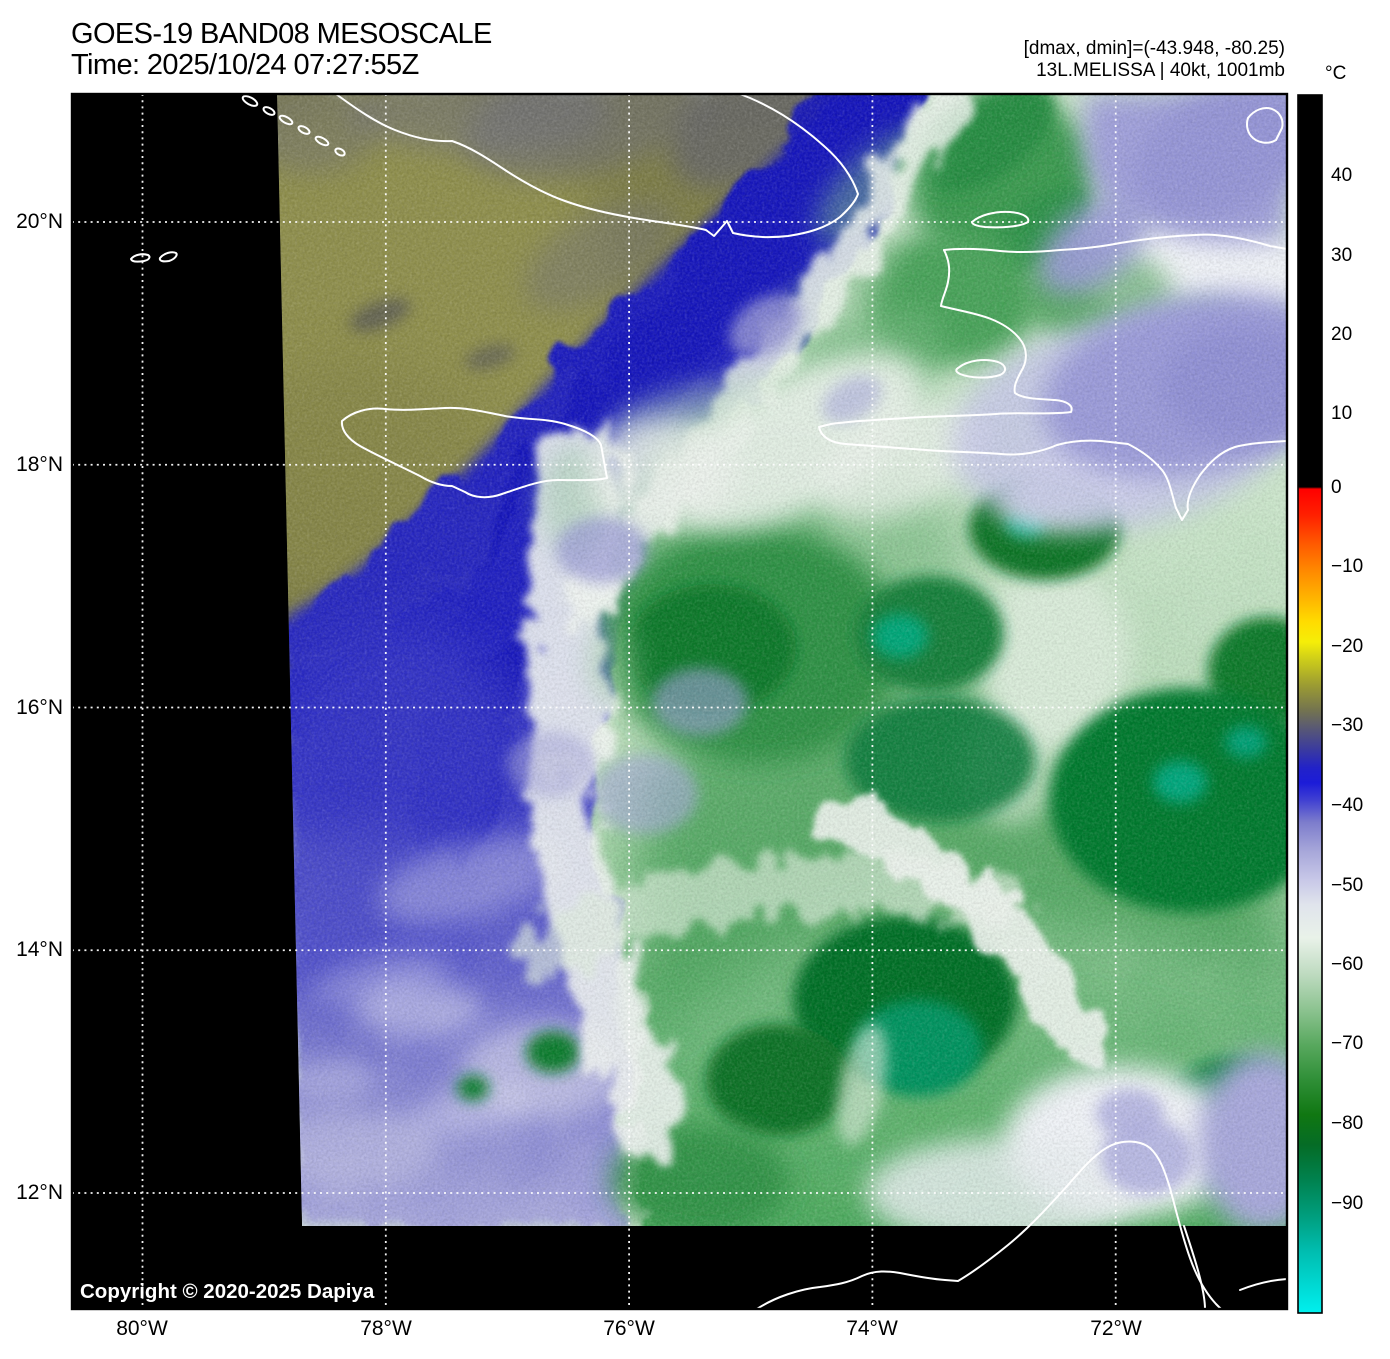 This screenshot has height=1359, width=1390. Describe the element at coordinates (227, 1291) in the screenshot. I see `svg-text: Copyright © 2020-2025 Dapiya` at that location.